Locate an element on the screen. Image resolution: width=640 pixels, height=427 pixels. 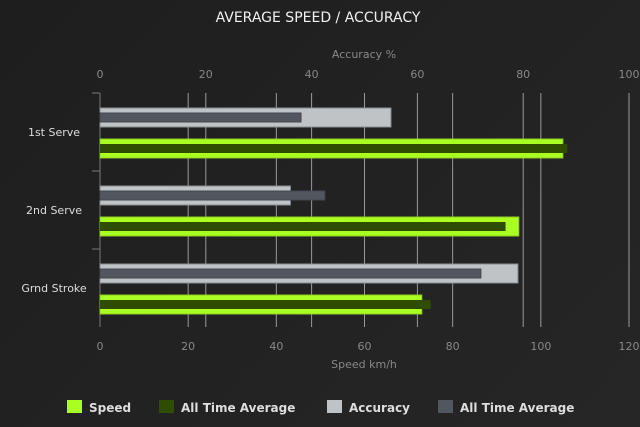
category-label: Grnd Stroke is located at coordinates (54, 288).